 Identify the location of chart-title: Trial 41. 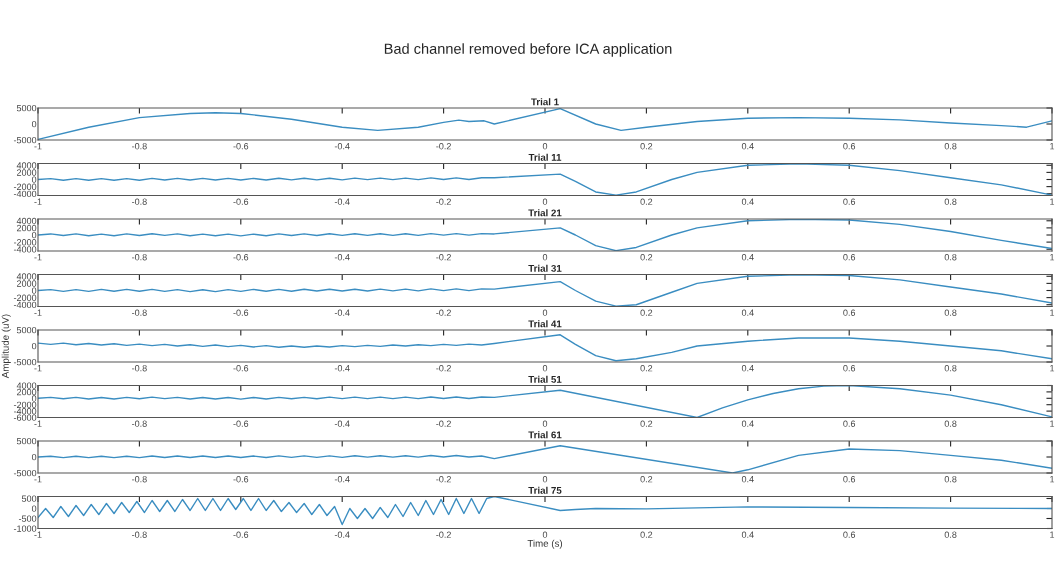
(545, 324).